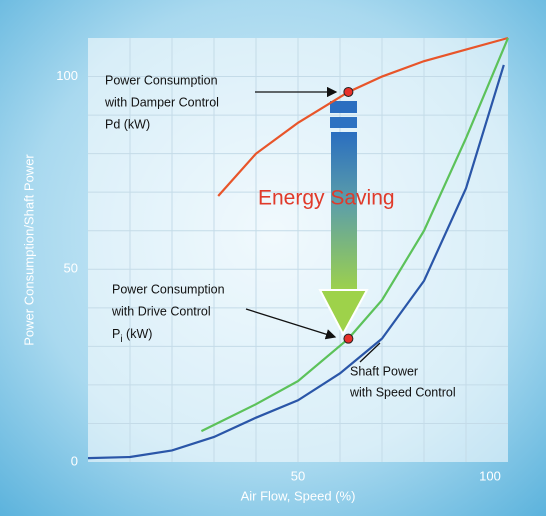 This screenshot has height=516, width=546. I want to click on x-axis-label: Air Flow, Speed (%), so click(298, 495).